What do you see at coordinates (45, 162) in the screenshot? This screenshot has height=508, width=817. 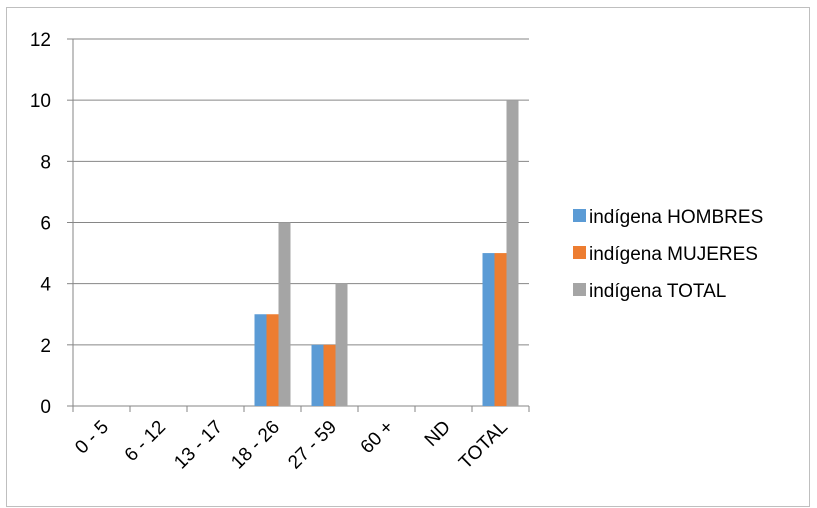 I see `y-tick-label: 8` at bounding box center [45, 162].